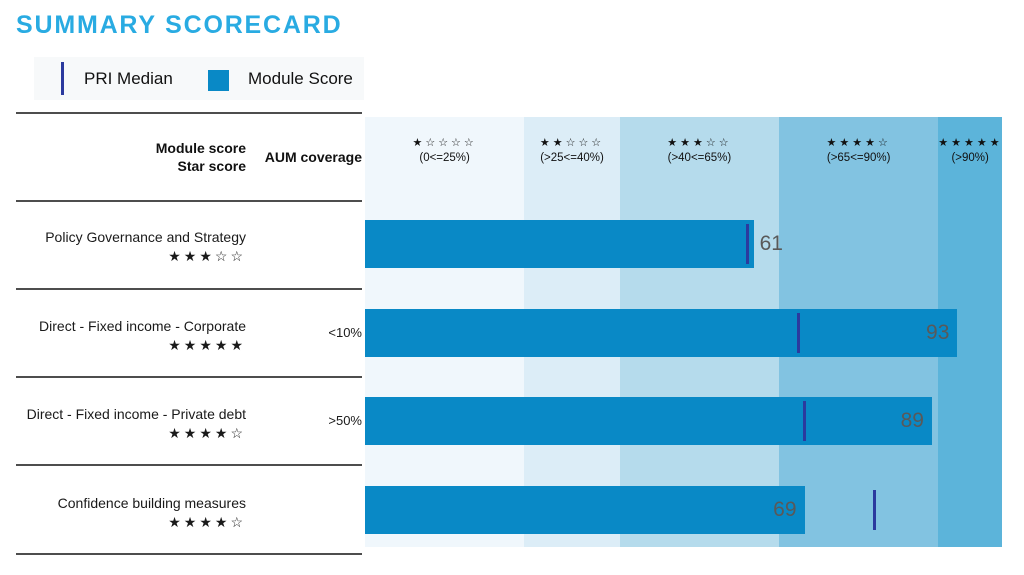 The width and height of the screenshot is (1024, 575). Describe the element at coordinates (200, 148) in the screenshot. I see `module-score-header-line: Module score` at that location.